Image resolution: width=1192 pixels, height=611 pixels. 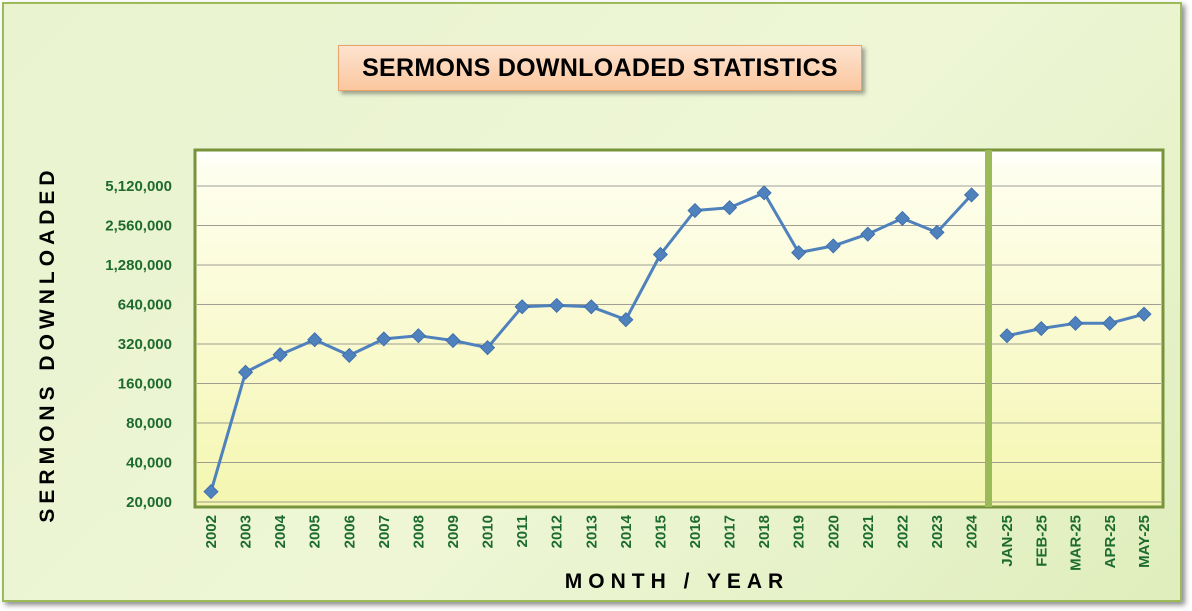 I want to click on x-tick-label: 2018, so click(x=764, y=531).